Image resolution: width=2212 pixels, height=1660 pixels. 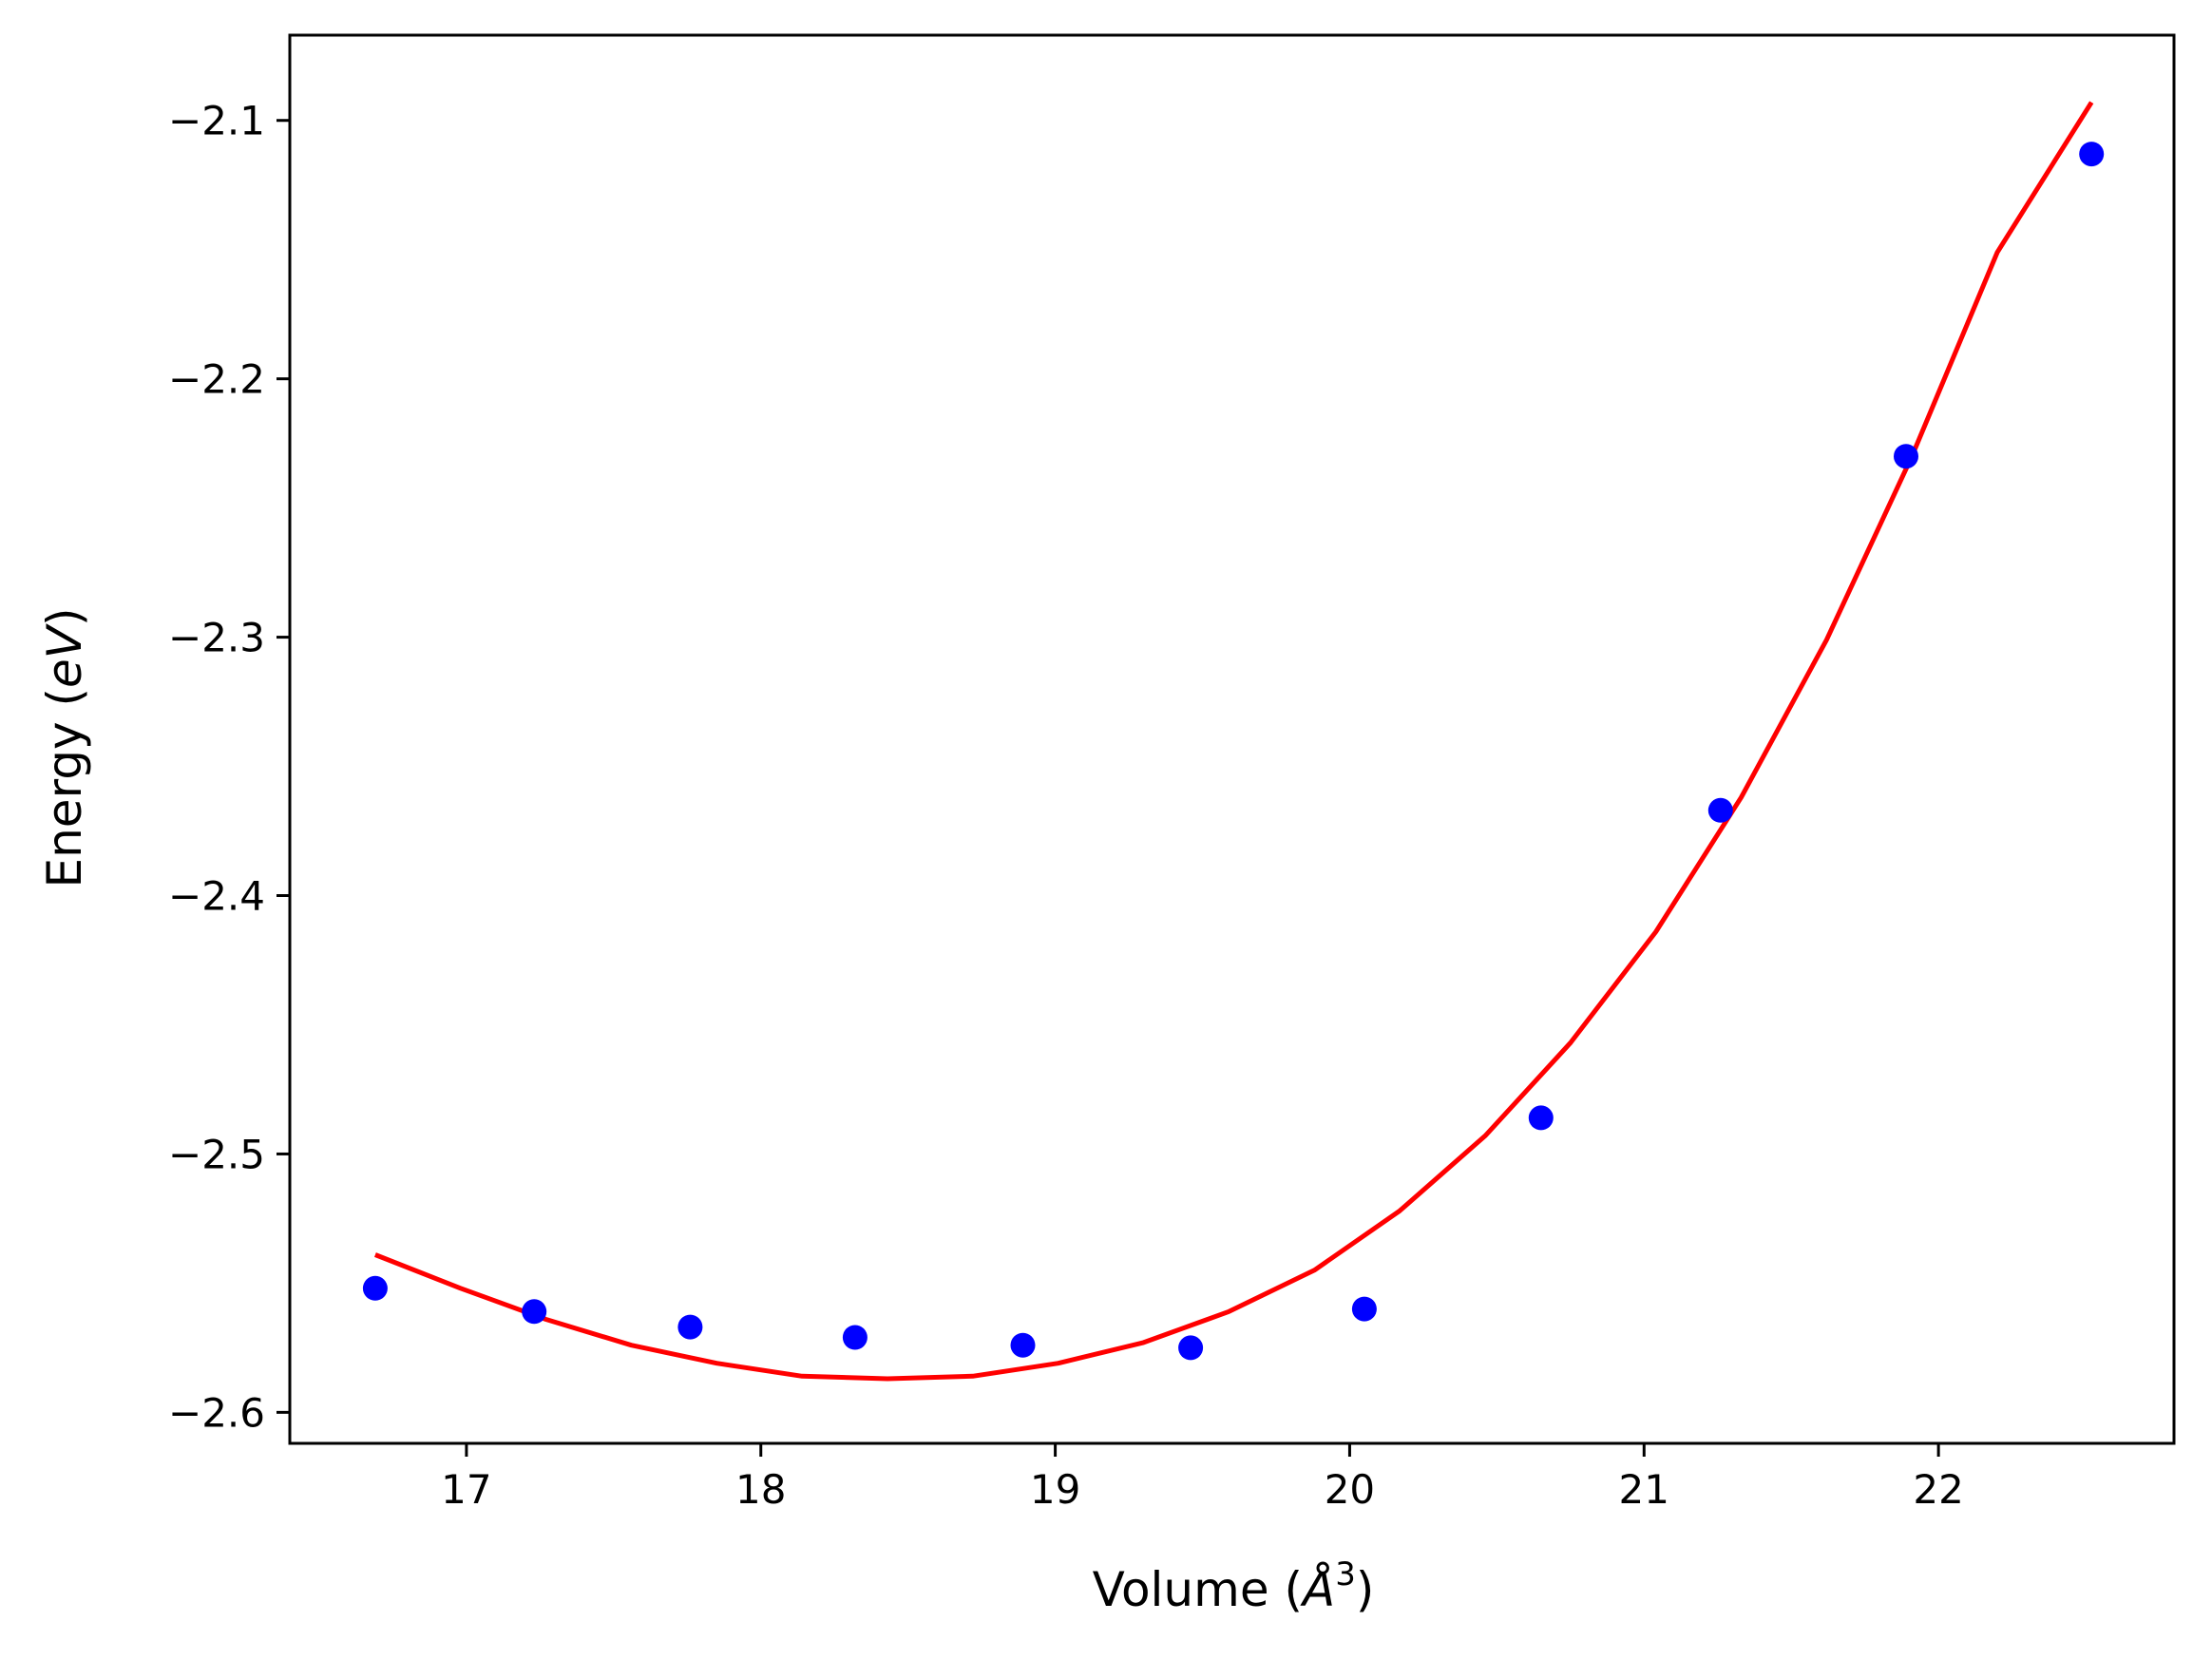 What do you see at coordinates (1350, 1489) in the screenshot?
I see `x-tick-label: 20` at bounding box center [1350, 1489].